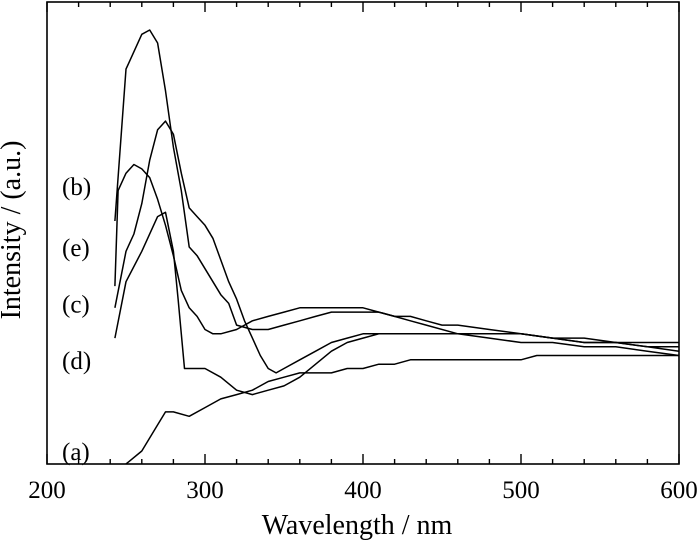 The height and width of the screenshot is (544, 700). I want to click on x-axis-label: Wavelength / nm, so click(357, 525).